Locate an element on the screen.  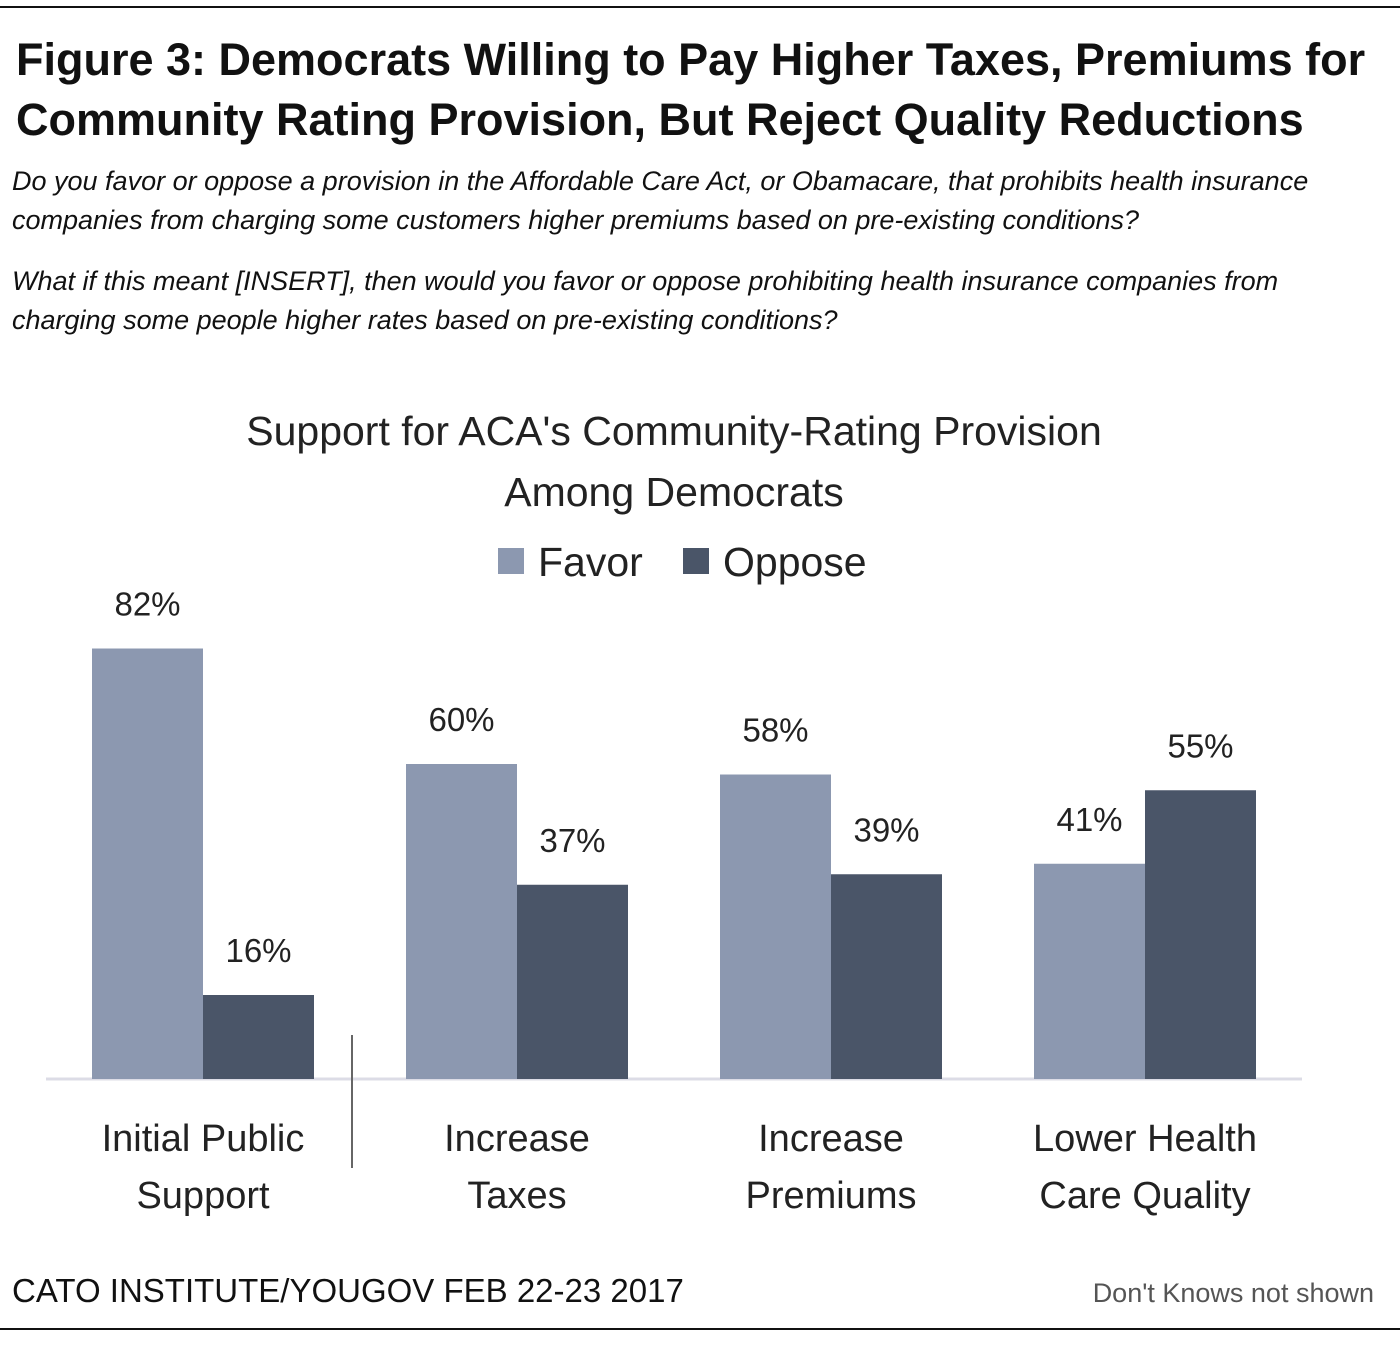
legend-swatch-oppose is located at coordinates (696, 561).